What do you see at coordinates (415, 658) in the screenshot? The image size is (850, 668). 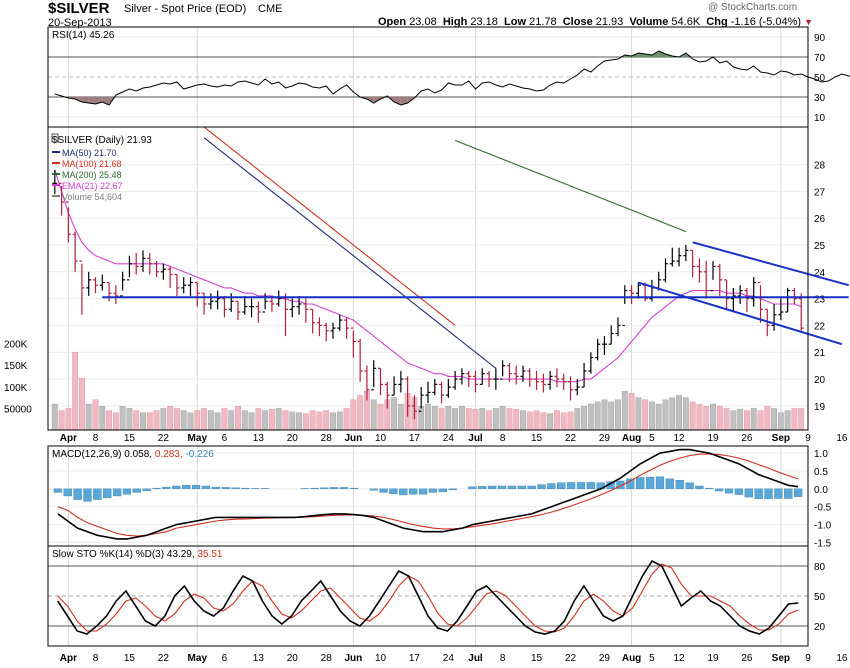 I see `x-tick-label: 17` at bounding box center [415, 658].